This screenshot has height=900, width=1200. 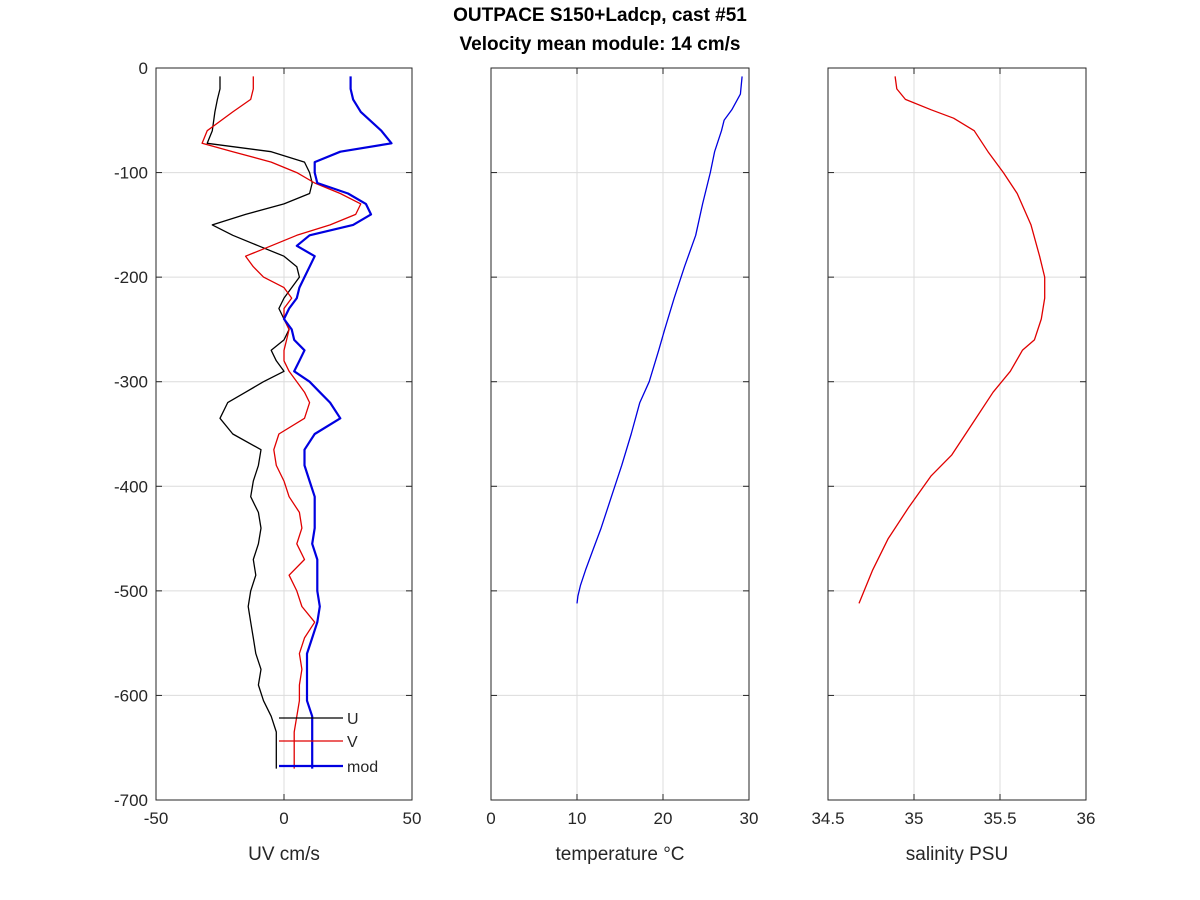 What do you see at coordinates (337, 422) in the screenshot?
I see `series-line-mod` at bounding box center [337, 422].